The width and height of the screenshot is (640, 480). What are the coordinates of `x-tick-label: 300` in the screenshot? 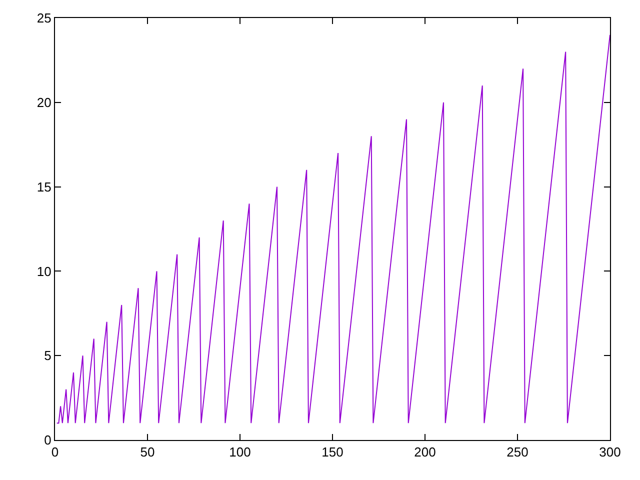 It's located at (610, 452).